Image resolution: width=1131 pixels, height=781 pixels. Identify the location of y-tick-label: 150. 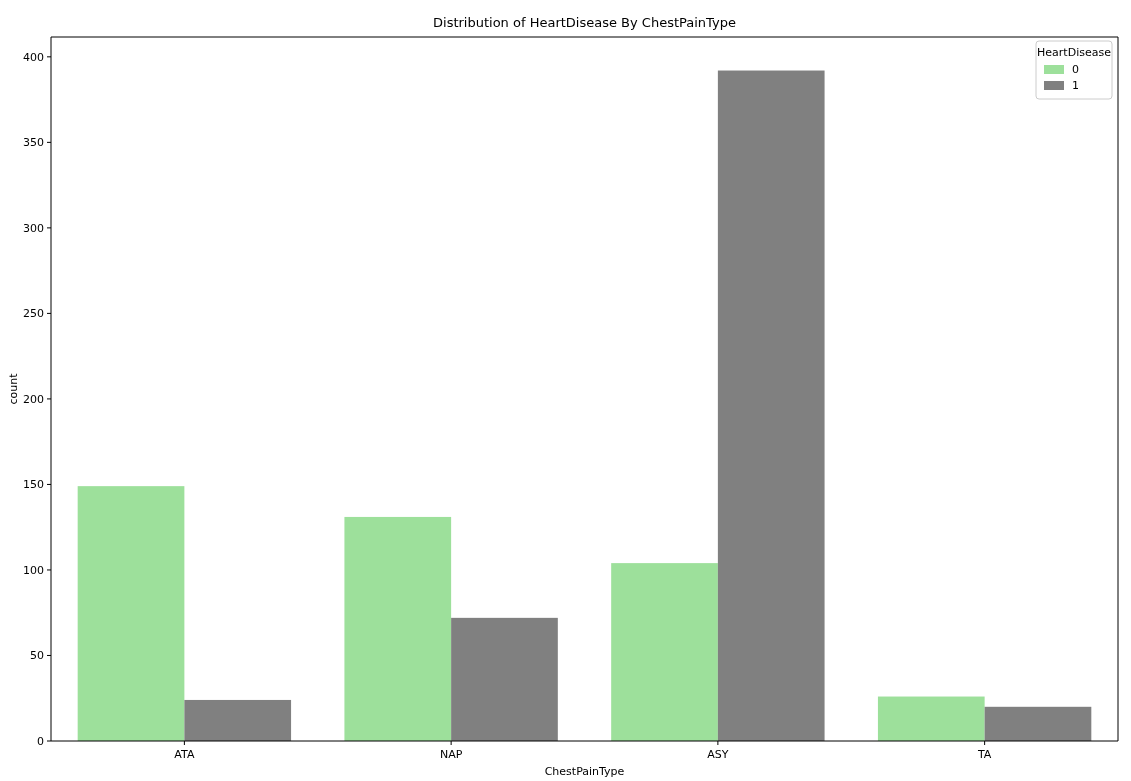
(33, 485).